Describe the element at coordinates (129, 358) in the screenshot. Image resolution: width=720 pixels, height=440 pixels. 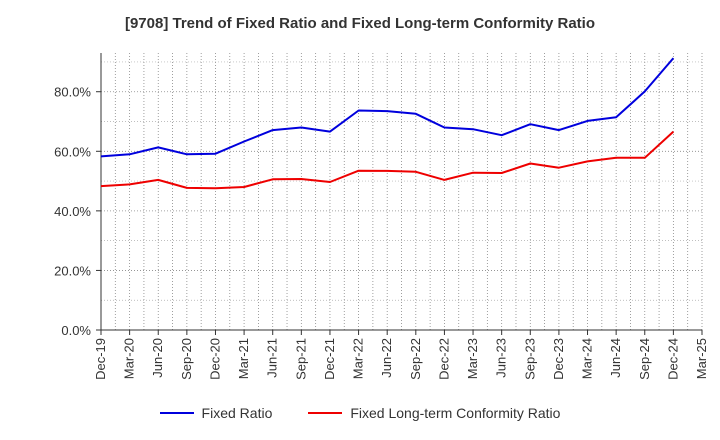
I see `x-tick-label: Mar-20` at that location.